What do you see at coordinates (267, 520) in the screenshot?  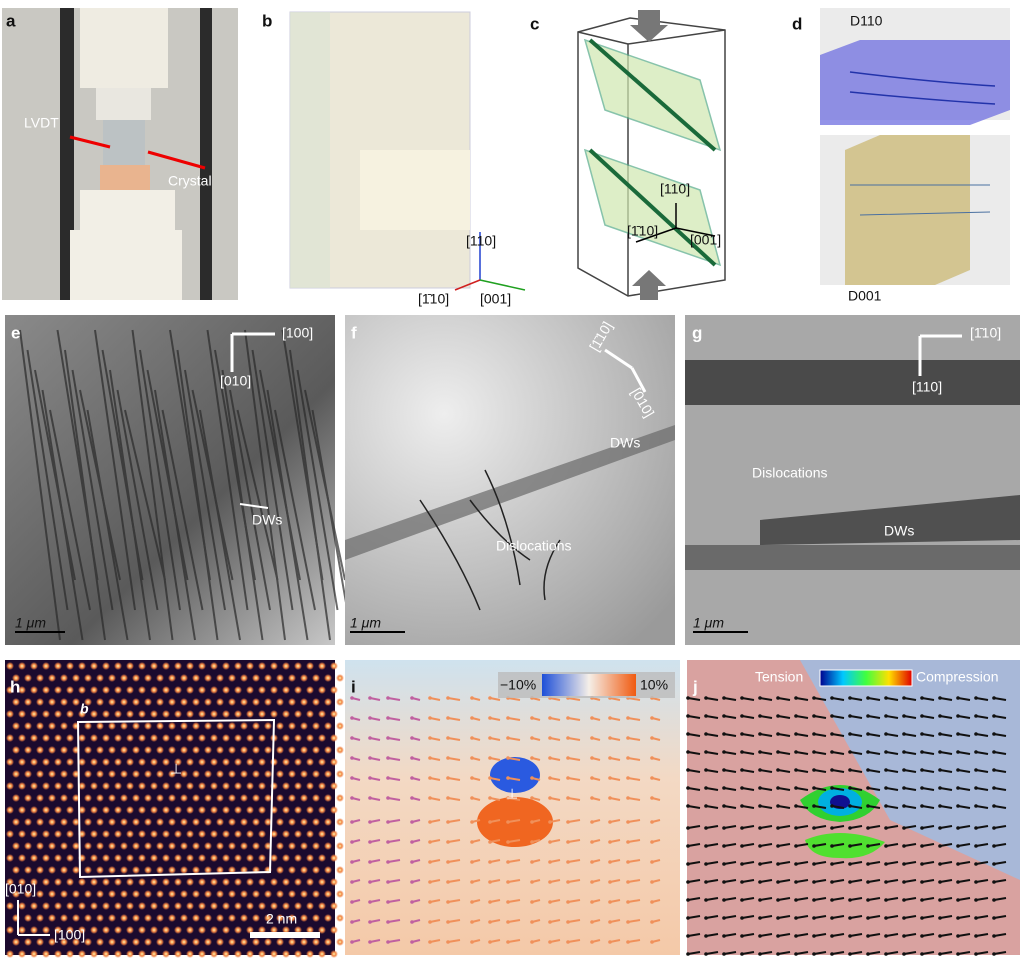 I see `label: DWs` at bounding box center [267, 520].